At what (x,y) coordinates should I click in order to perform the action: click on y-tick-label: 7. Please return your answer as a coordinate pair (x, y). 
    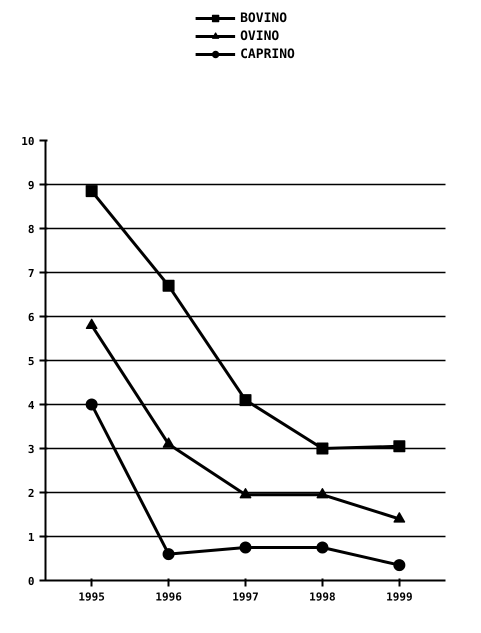
    Looking at the image, I should click on (31, 273).